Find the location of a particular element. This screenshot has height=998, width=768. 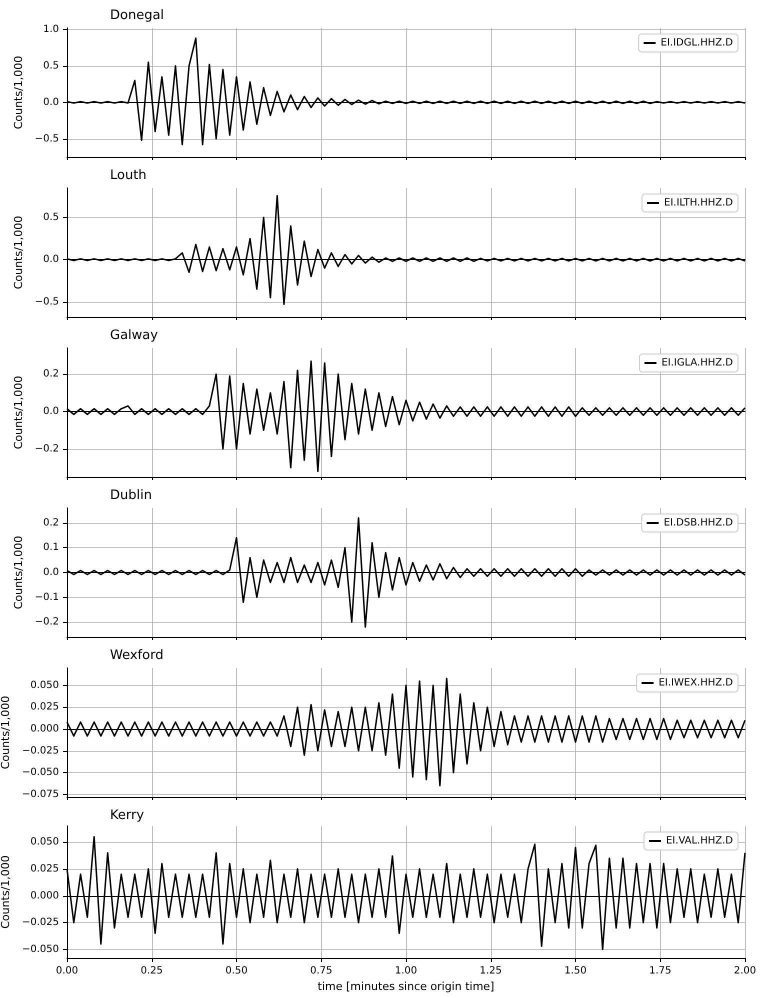

legend-label: EI.ILTH.HHZ.D is located at coordinates (699, 203).